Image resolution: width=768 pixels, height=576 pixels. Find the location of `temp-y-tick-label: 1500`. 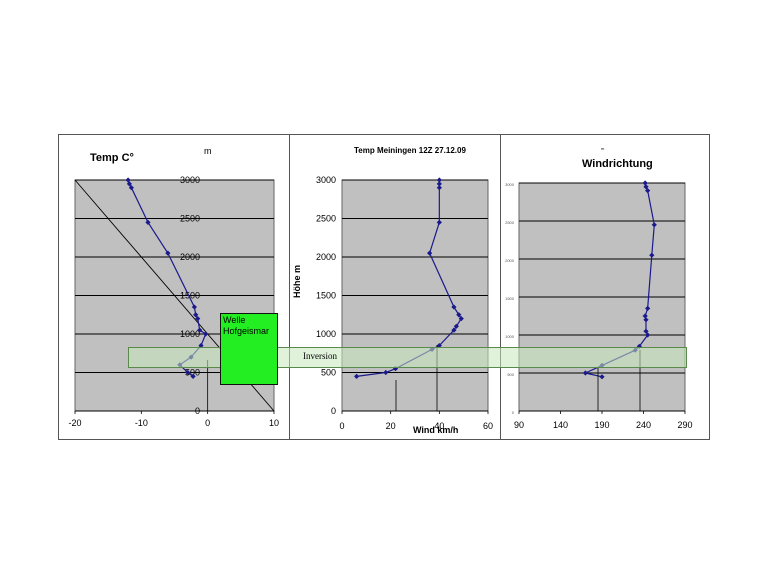

temp-y-tick-label: 1500 is located at coordinates (190, 296).